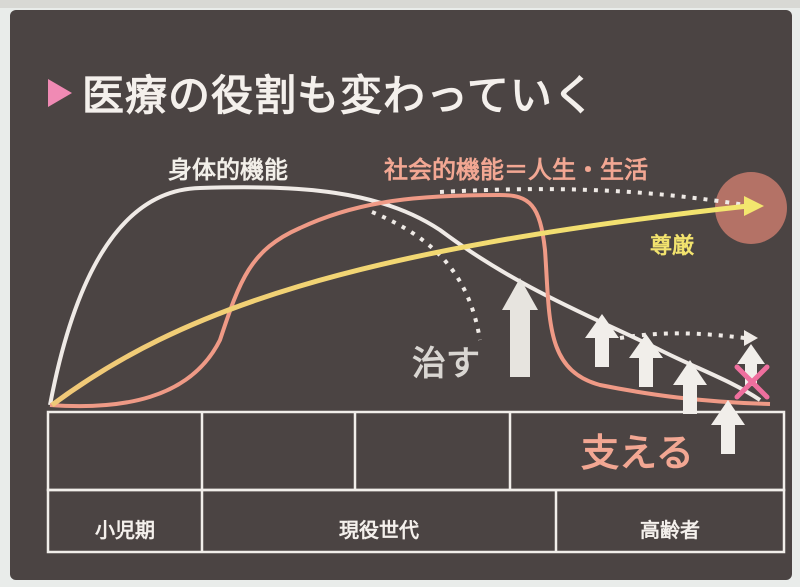 The width and height of the screenshot is (800, 587). What do you see at coordinates (426, 275) in the screenshot?
I see `cure-dotted-line` at bounding box center [426, 275].